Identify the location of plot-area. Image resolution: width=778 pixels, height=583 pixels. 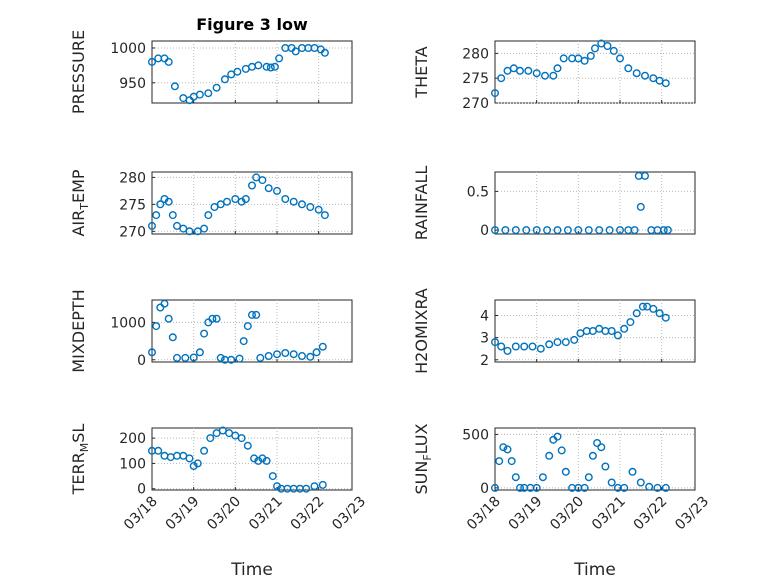
(595, 331).